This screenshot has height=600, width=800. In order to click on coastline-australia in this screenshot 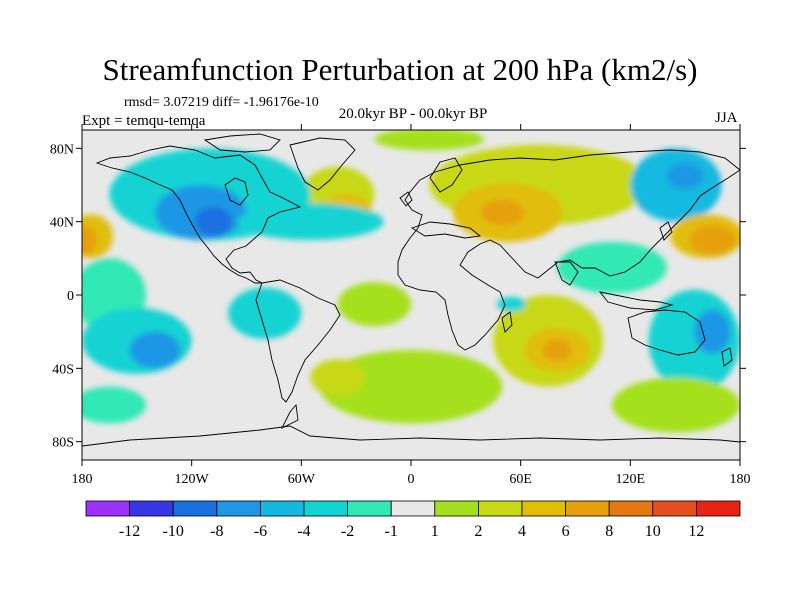, I will do `click(666, 332)`.